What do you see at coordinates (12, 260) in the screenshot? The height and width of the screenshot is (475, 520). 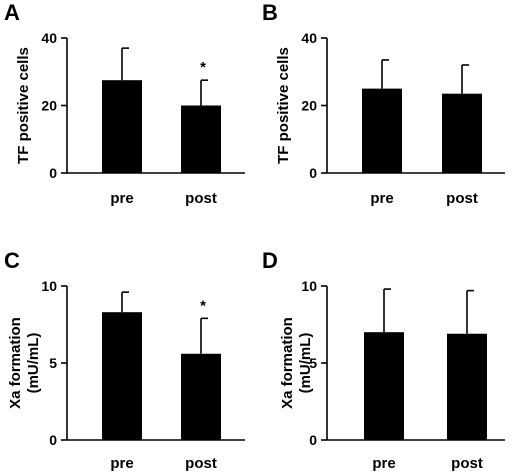 I see `panel-letter: C` at bounding box center [12, 260].